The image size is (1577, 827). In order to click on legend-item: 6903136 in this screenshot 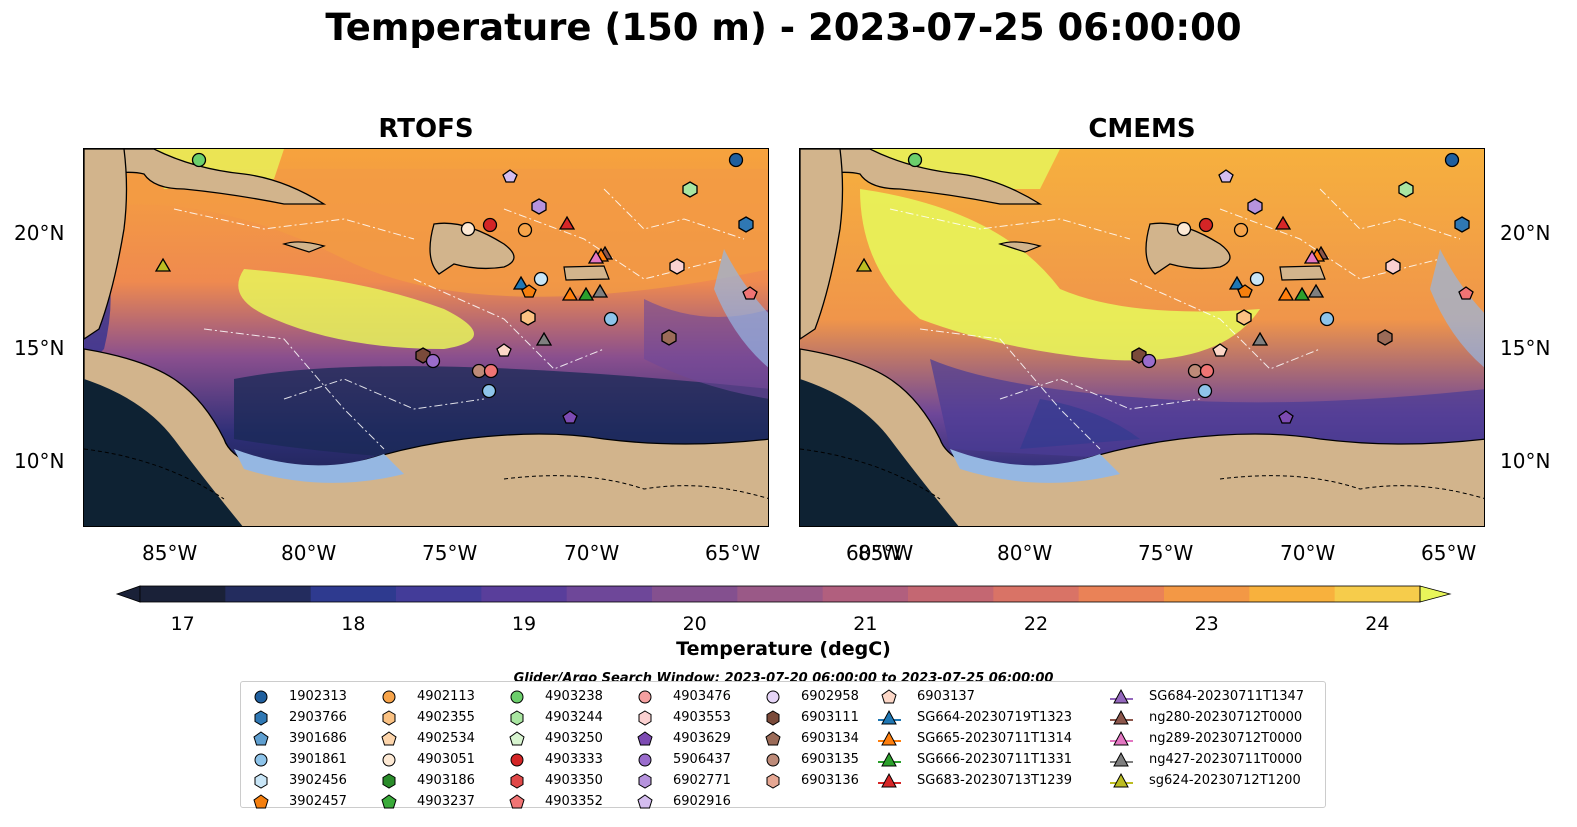, I will do `click(810, 780)`.